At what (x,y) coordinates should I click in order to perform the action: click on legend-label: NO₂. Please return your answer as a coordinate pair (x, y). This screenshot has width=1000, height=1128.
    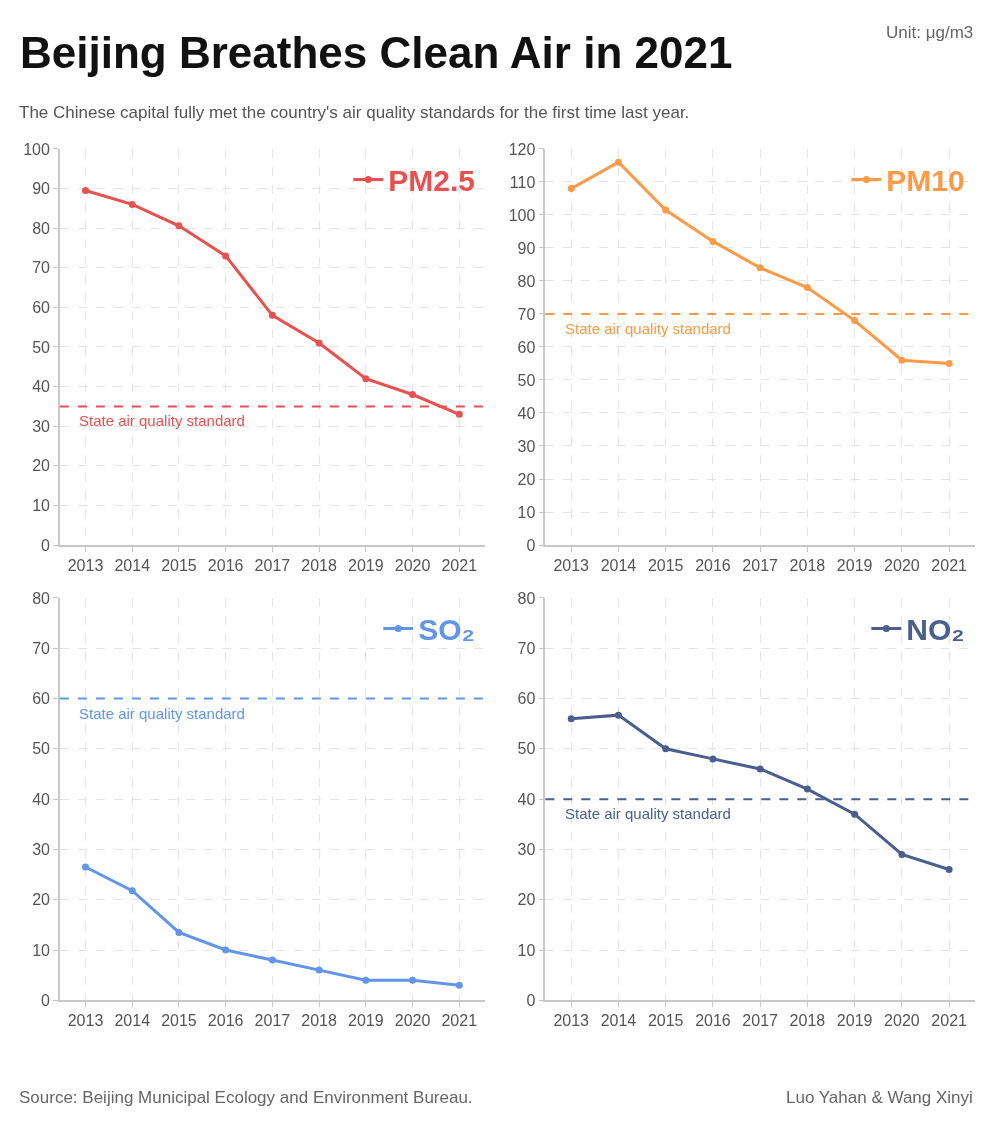
    Looking at the image, I should click on (935, 630).